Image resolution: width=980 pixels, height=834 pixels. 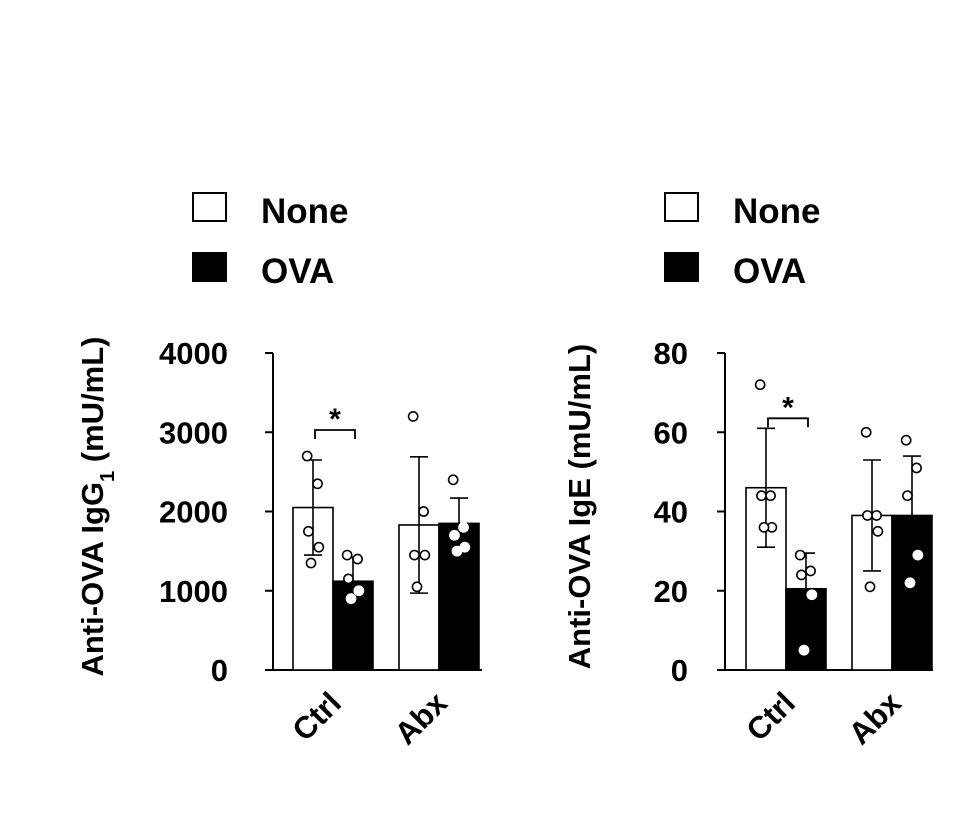 I want to click on y-tick-label: 3000, so click(x=193, y=432).